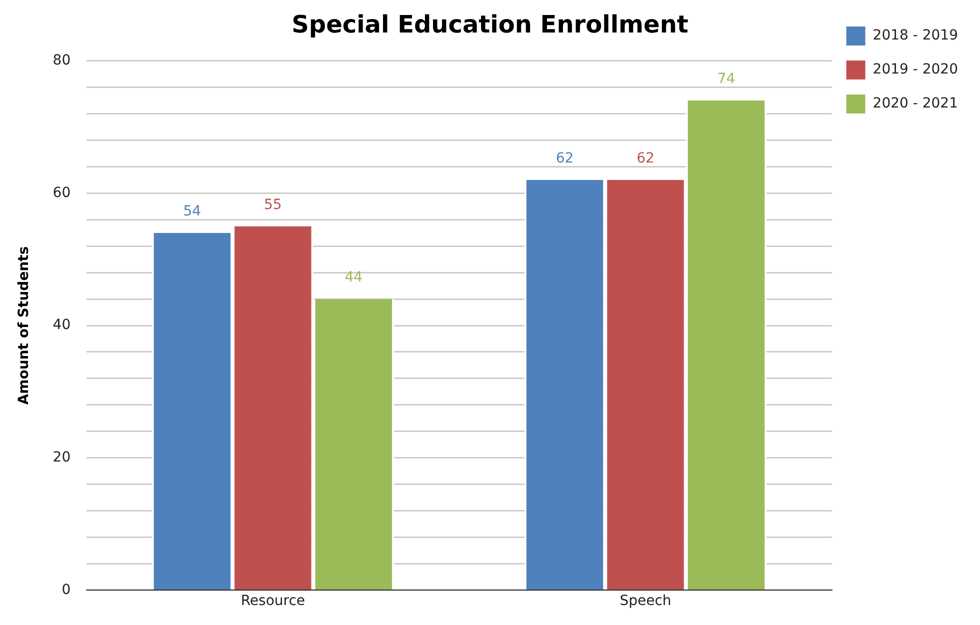 This screenshot has width=980, height=625. I want to click on y-tick-label: 0, so click(66, 590).